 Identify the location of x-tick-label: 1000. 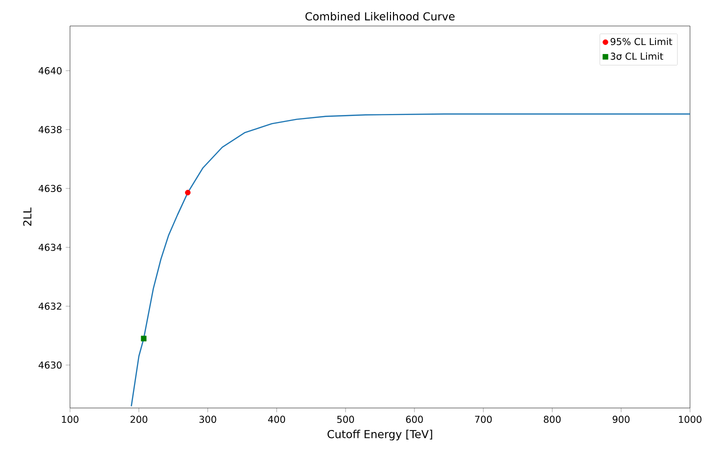
(690, 419).